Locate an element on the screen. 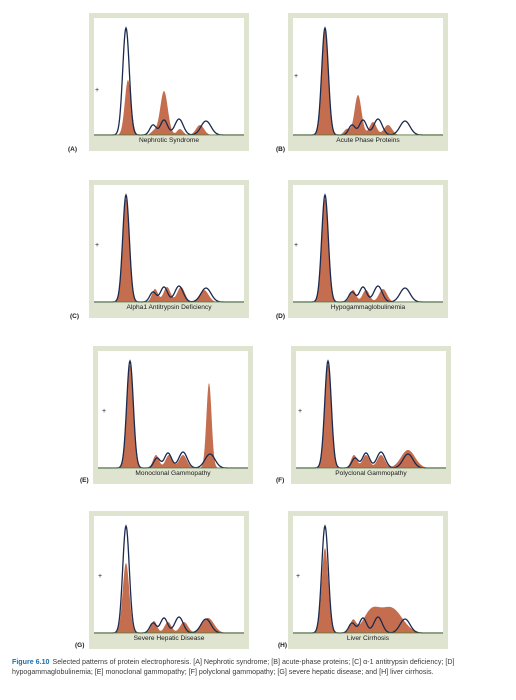  panel-g: Severe Hepatic Disease + (G) is located at coordinates (162, 580).